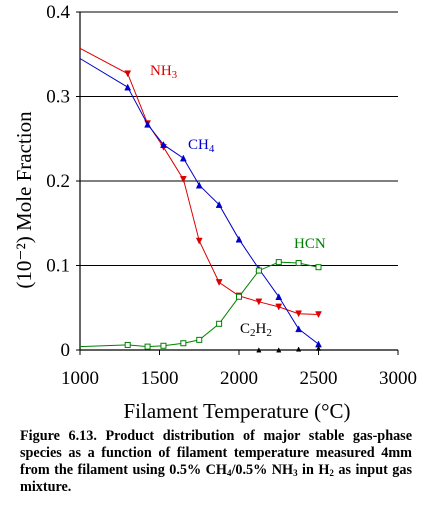 Image resolution: width=422 pixels, height=510 pixels. Describe the element at coordinates (398, 378) in the screenshot. I see `x-tick-label-4: 3000` at that location.